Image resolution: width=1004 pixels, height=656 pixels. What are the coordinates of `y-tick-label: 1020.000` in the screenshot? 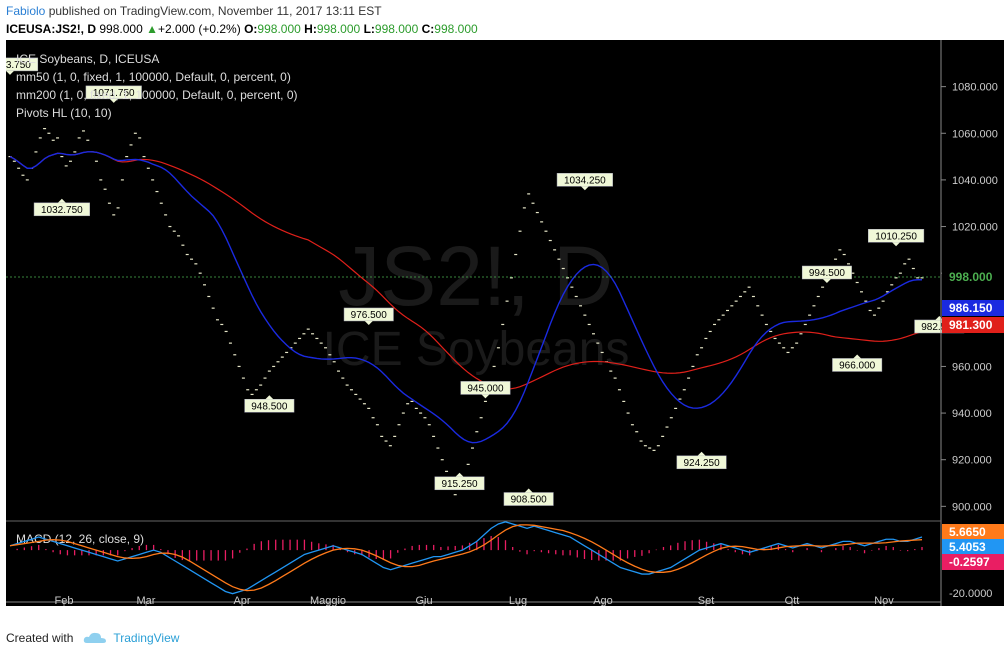 It's located at (975, 228).